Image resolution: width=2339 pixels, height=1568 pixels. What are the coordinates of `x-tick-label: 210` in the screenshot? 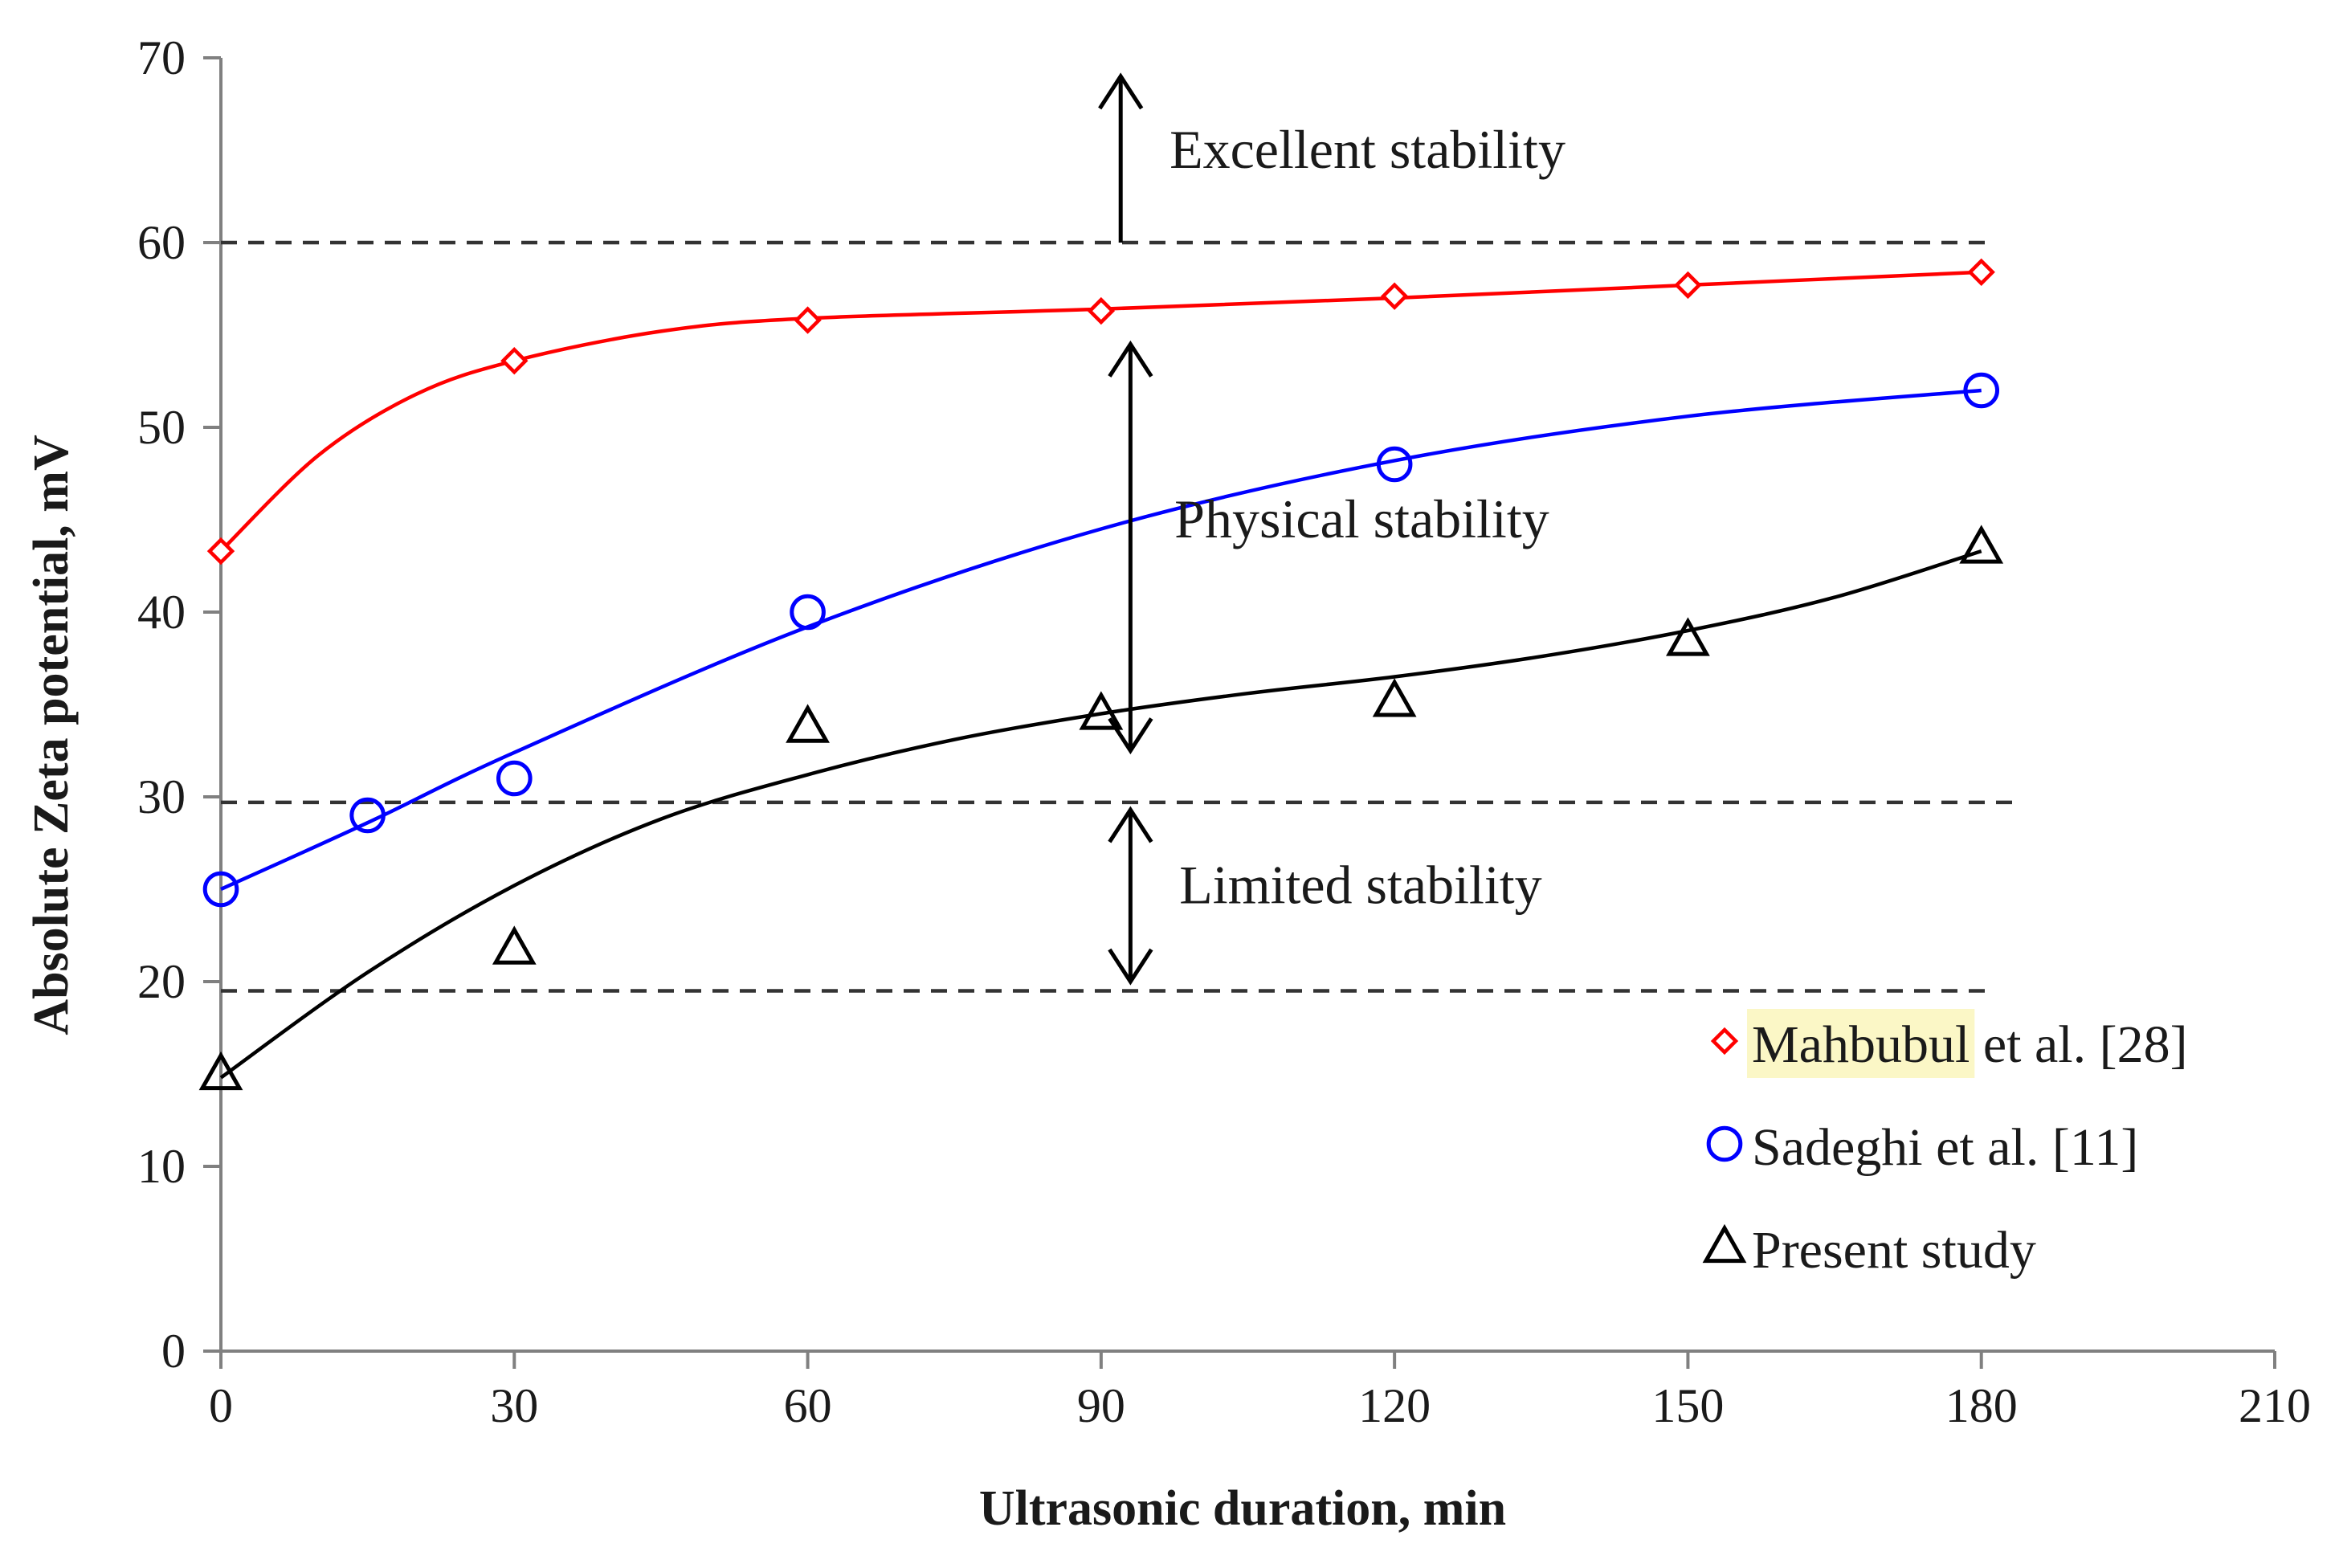 It's located at (2275, 1406).